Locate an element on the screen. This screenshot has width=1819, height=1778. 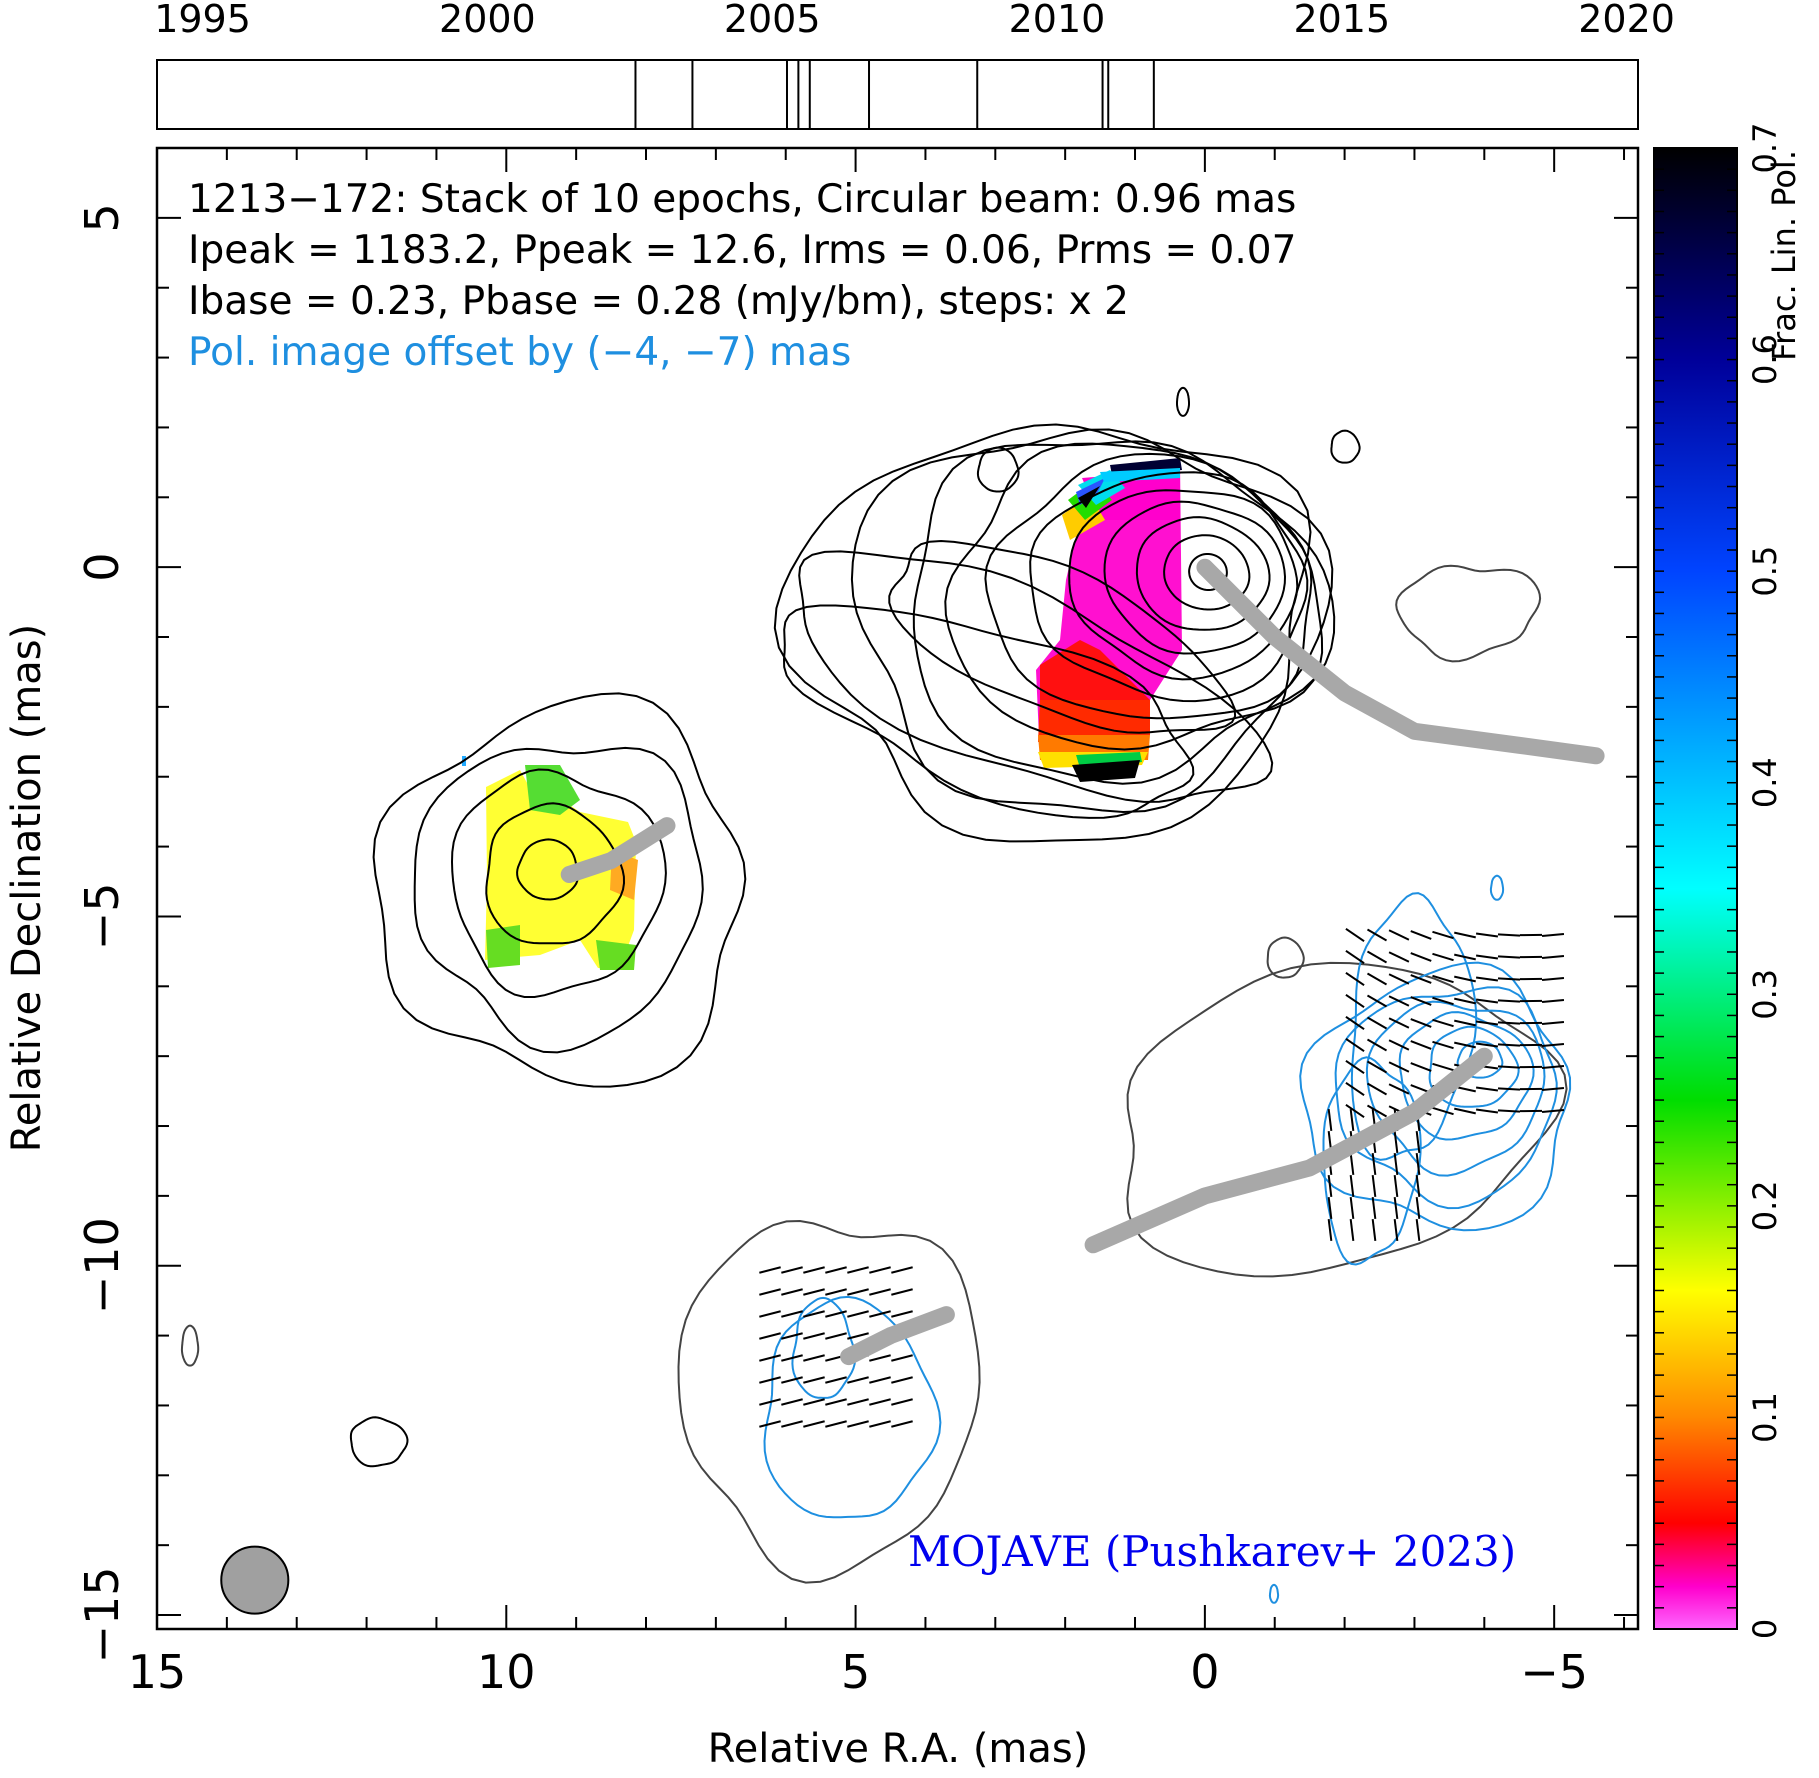
credit-label: MOJAVE (Pushkarev+ 2023) is located at coordinates (1212, 1551).